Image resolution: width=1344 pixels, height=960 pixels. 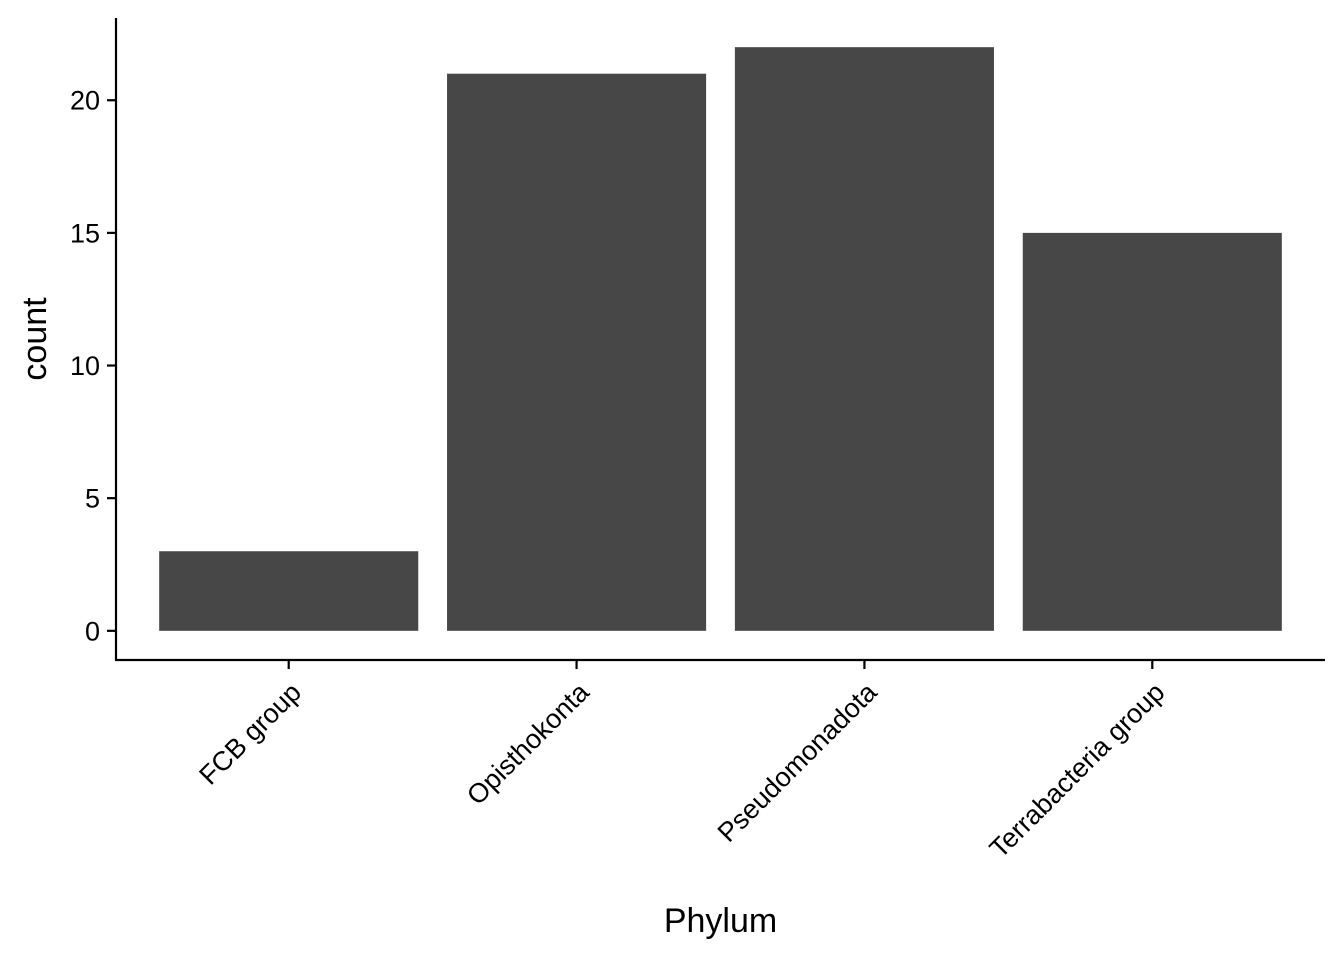 I want to click on y-tick-label: 0, so click(x=92, y=631).